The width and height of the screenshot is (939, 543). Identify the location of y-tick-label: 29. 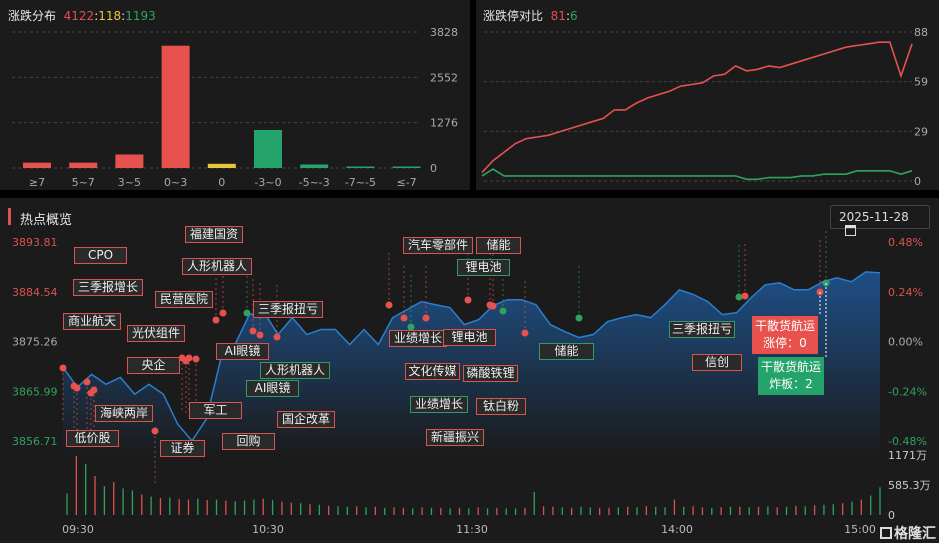
(921, 131).